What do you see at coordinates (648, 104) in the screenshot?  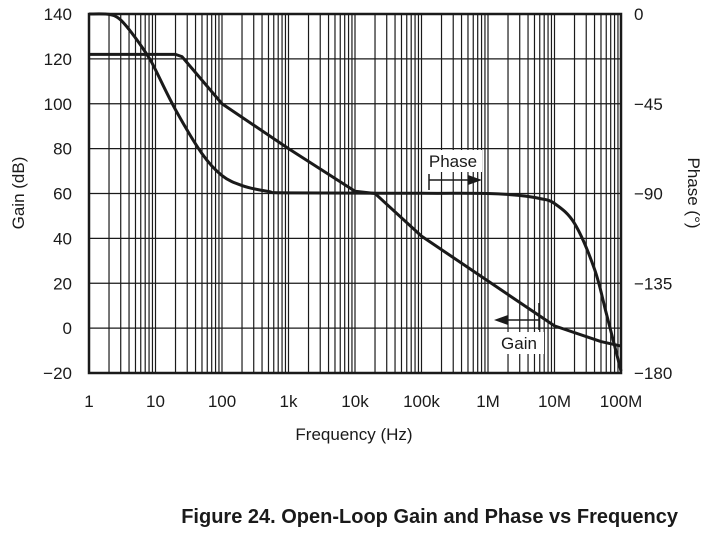 I see `y2-tick-label: −45` at bounding box center [648, 104].